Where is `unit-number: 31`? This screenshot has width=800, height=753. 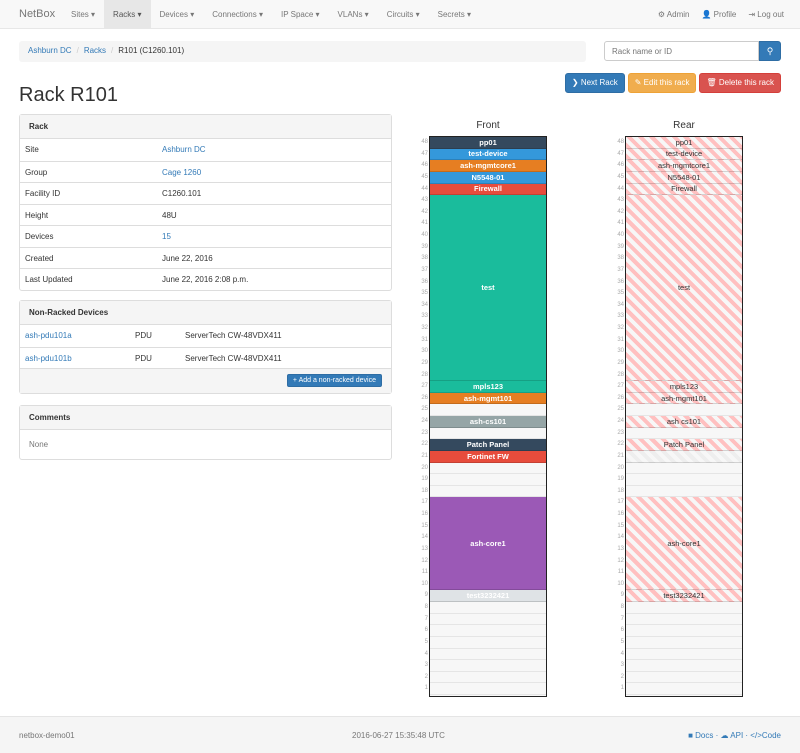
unit-number: 31 is located at coordinates (620, 339).